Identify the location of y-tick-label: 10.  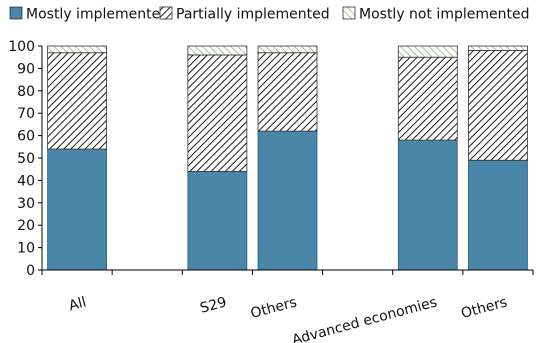
(26, 249).